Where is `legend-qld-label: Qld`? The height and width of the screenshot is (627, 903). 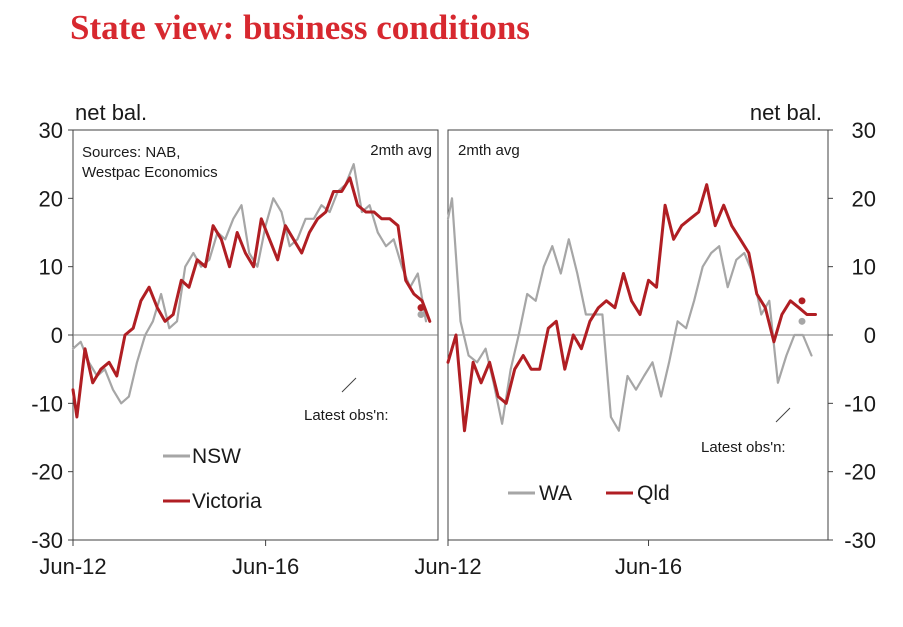 legend-qld-label: Qld is located at coordinates (653, 493).